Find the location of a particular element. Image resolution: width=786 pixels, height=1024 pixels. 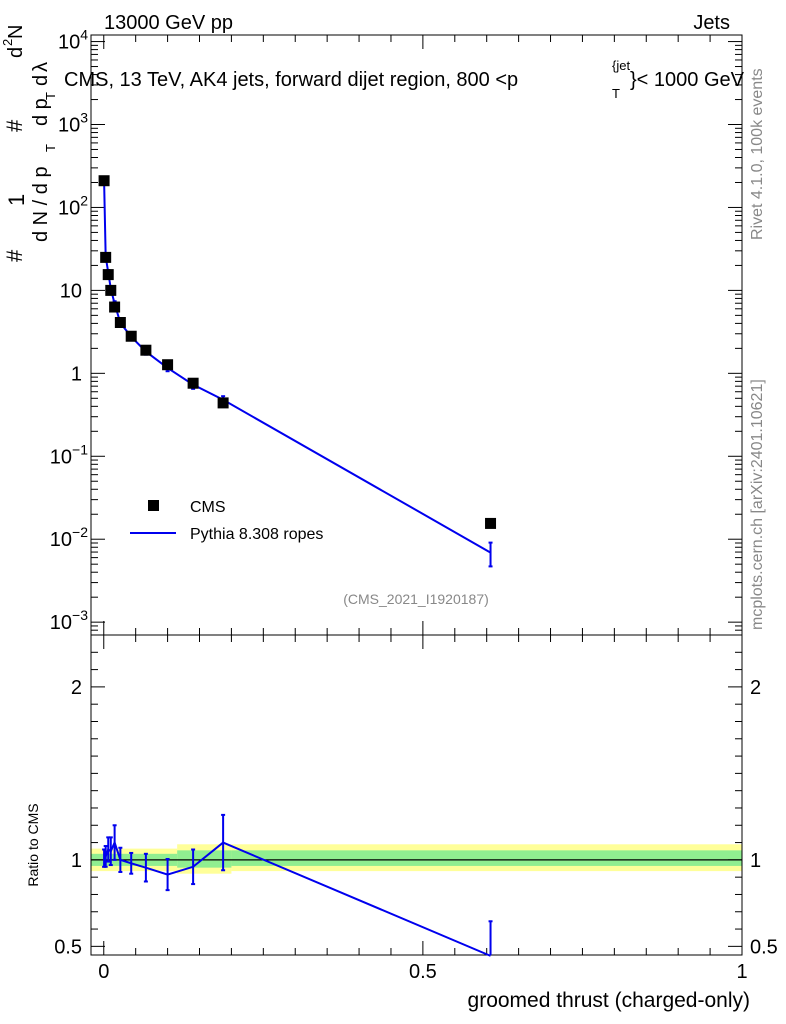

ratio-ytick-label-left: 0.5 is located at coordinates (68, 947).